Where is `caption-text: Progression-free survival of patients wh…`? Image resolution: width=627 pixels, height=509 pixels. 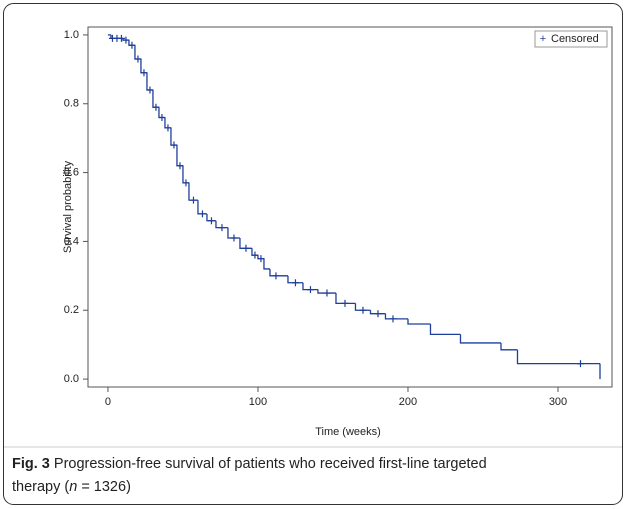
caption-text: Progression-free survival of patients wh… is located at coordinates (270, 464).